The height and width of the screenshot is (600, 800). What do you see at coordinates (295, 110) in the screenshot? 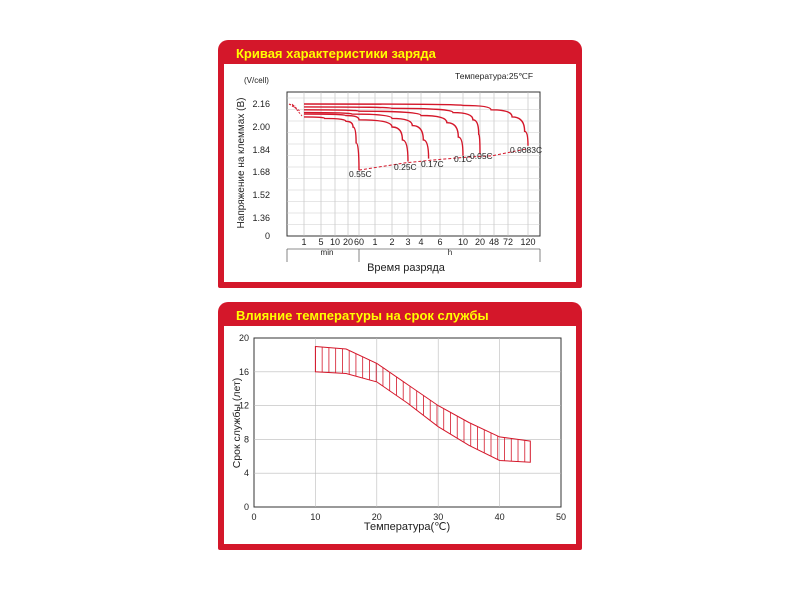
I see `discharge-start-marks` at bounding box center [295, 110].